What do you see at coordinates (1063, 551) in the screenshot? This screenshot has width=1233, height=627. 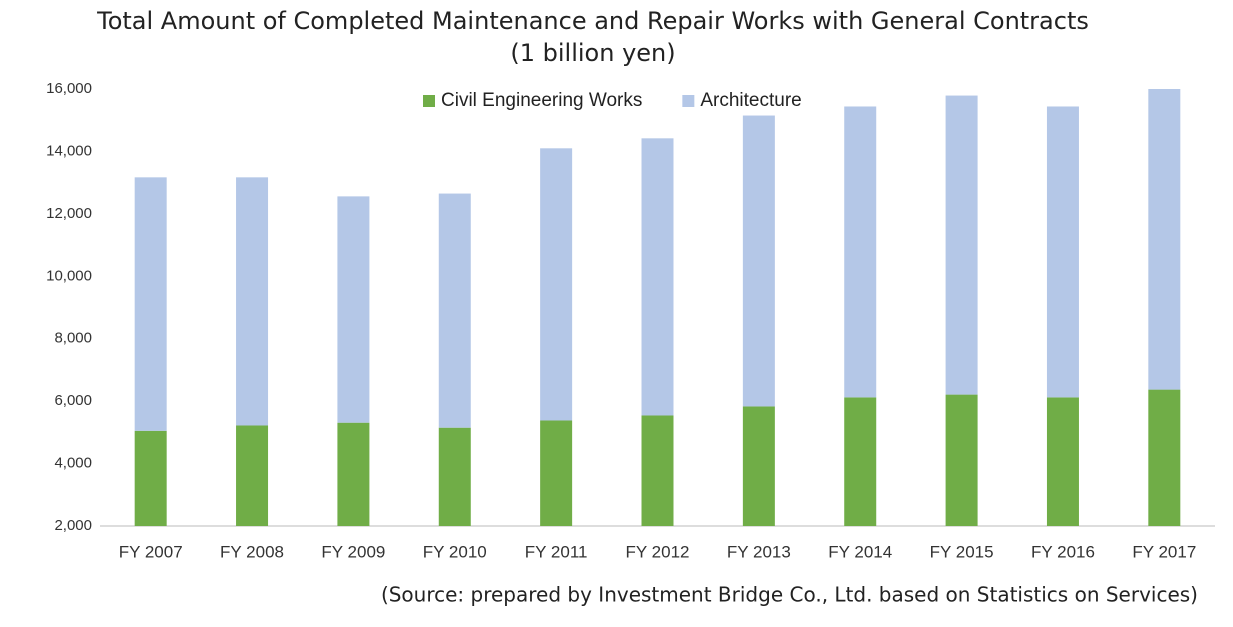 I see `x-tick-label: FY 2016` at bounding box center [1063, 551].